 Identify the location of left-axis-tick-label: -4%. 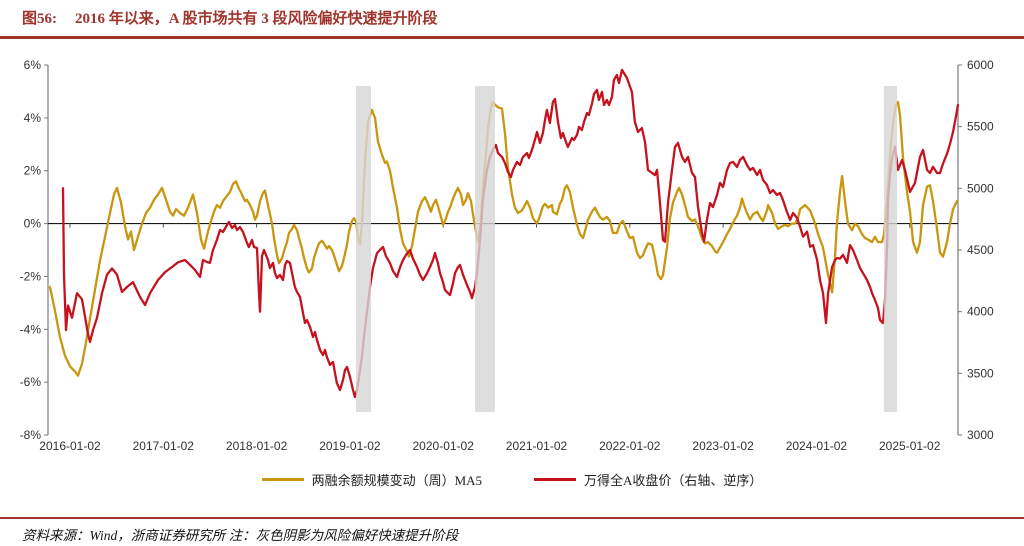
(31, 329).